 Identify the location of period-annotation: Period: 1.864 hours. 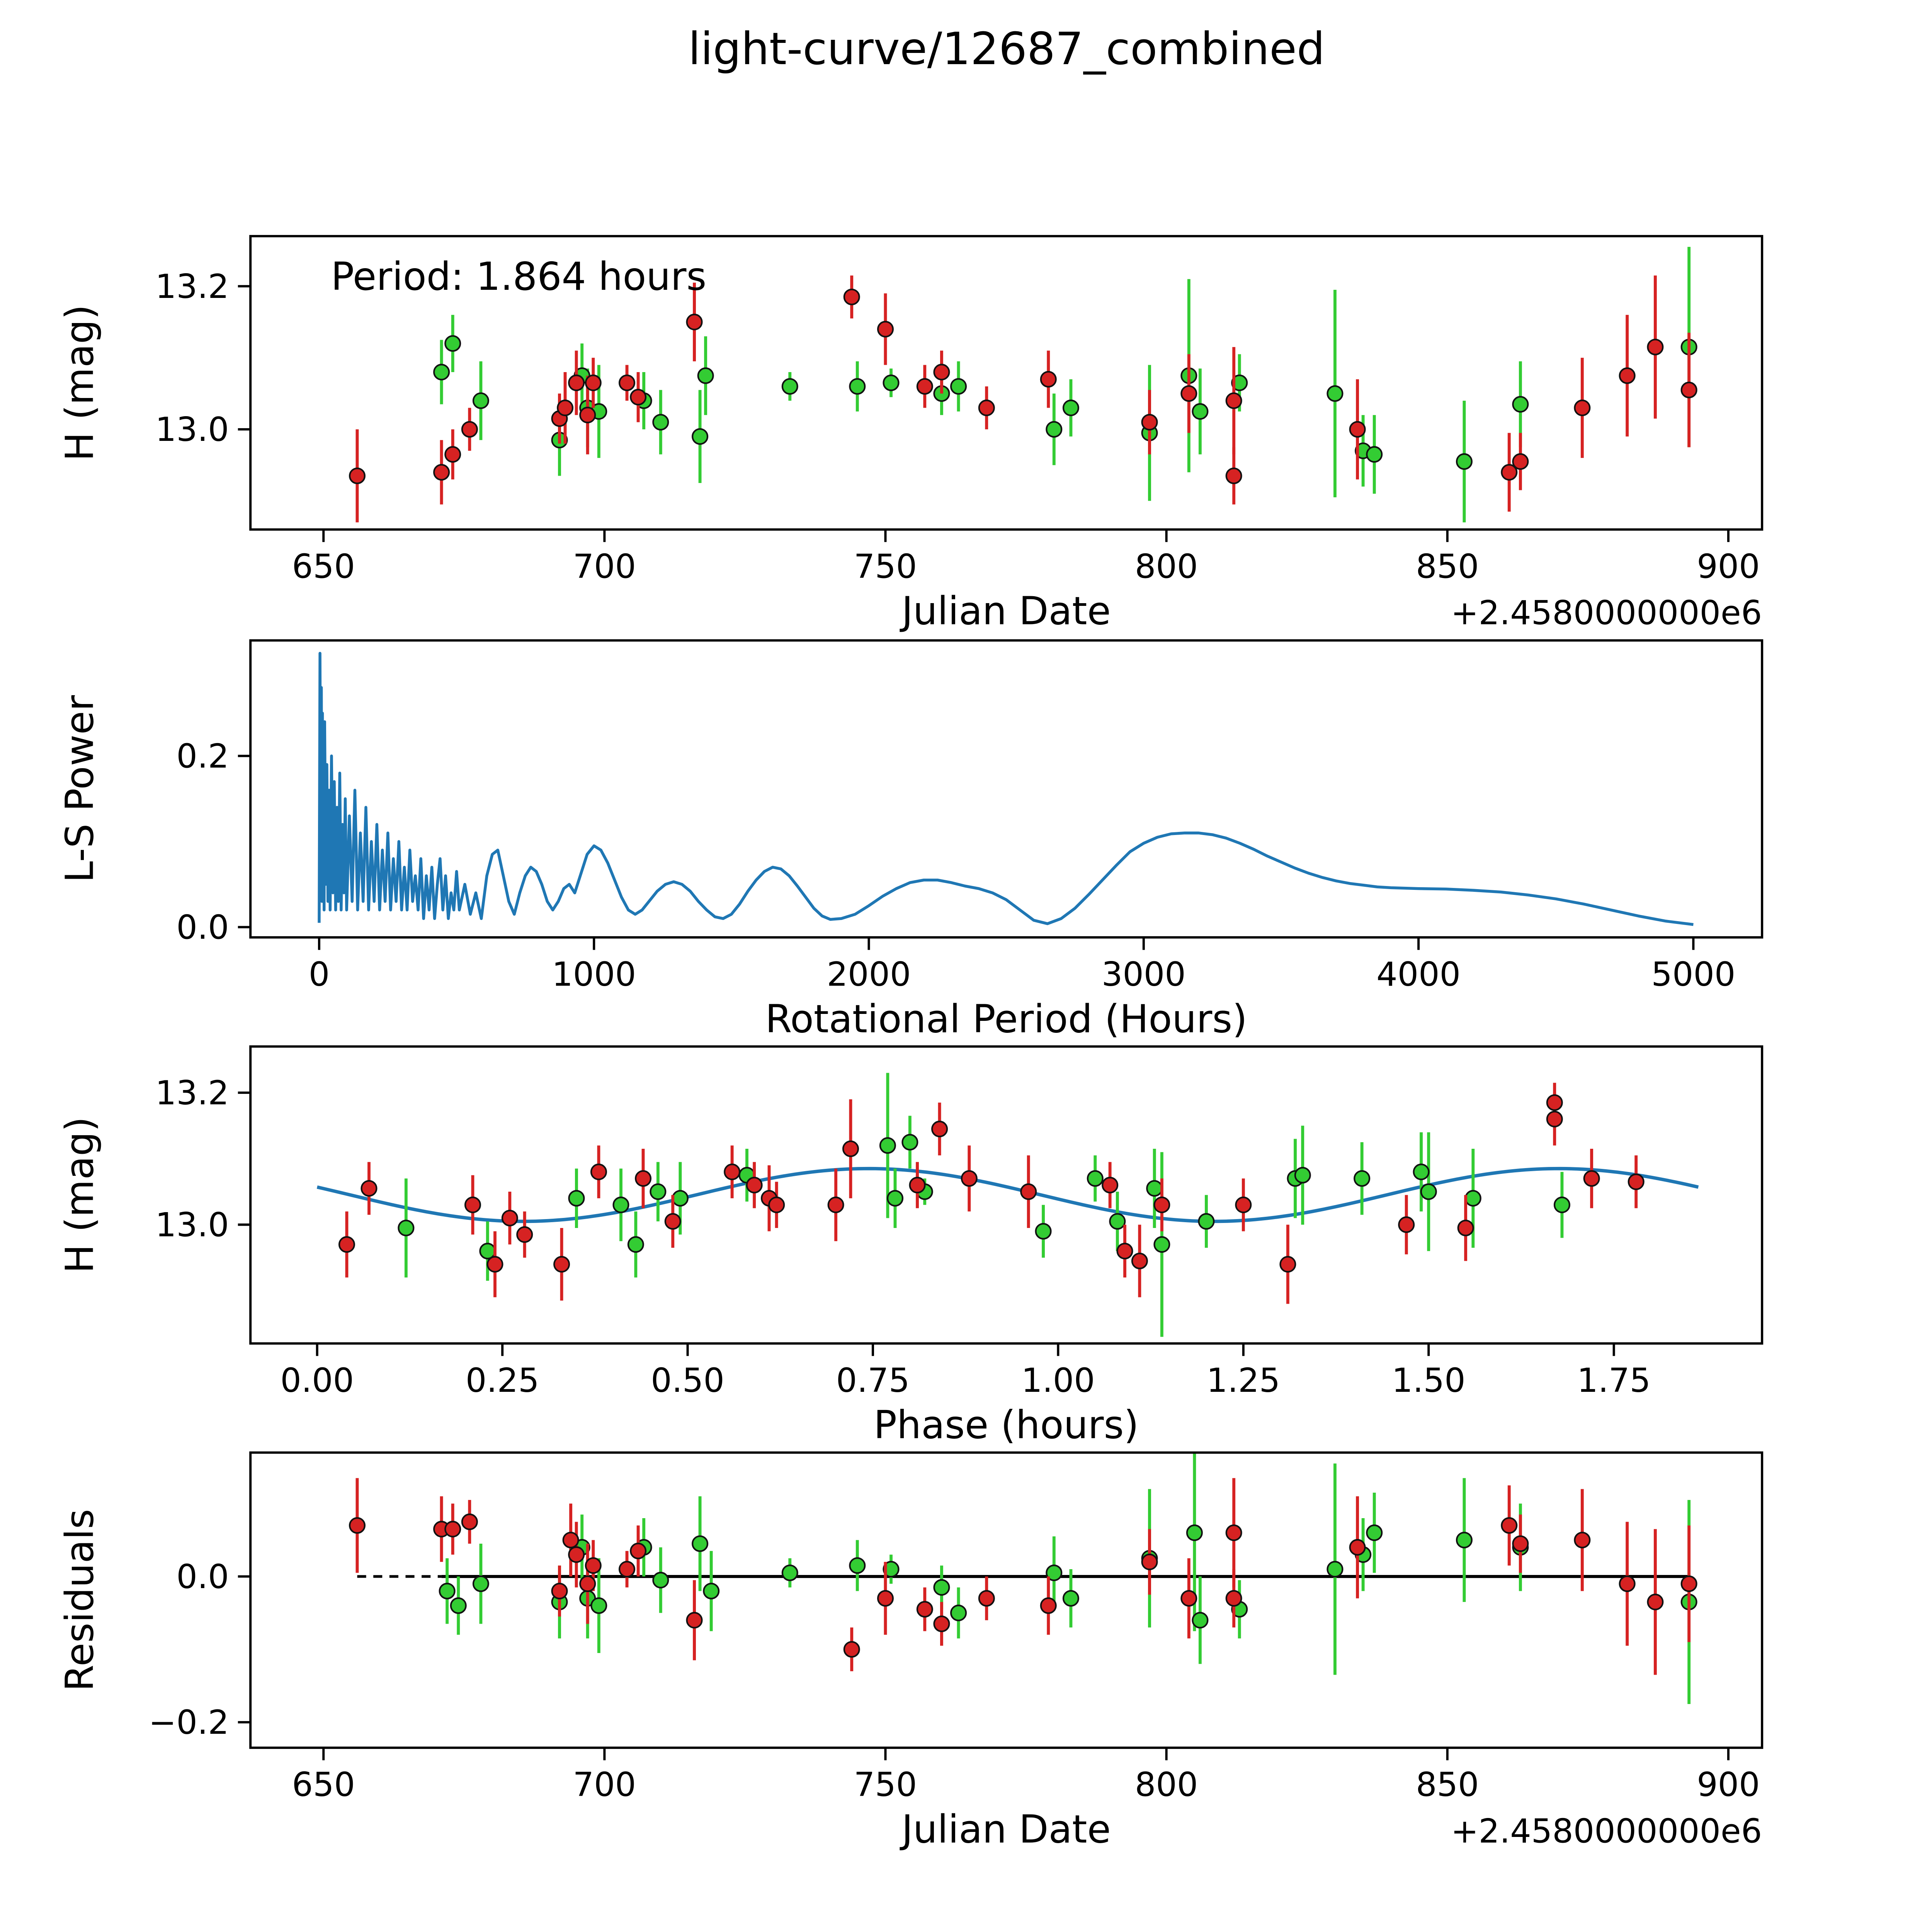
(518, 277).